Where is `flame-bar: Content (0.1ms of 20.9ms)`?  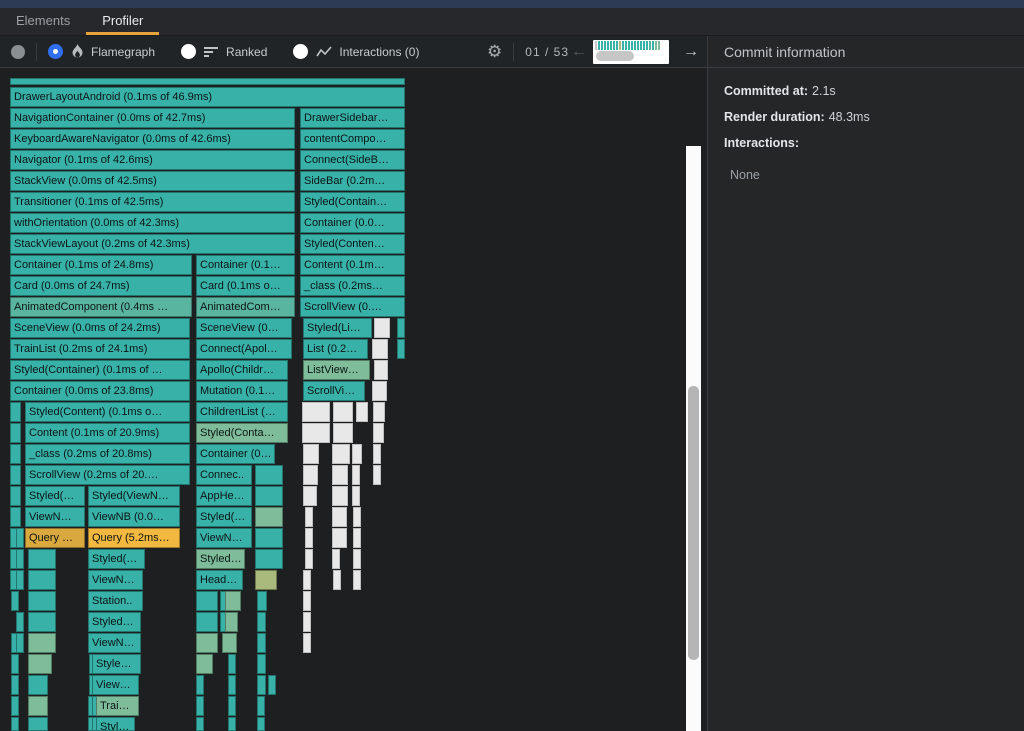
flame-bar: Content (0.1ms of 20.9ms) is located at coordinates (107, 433).